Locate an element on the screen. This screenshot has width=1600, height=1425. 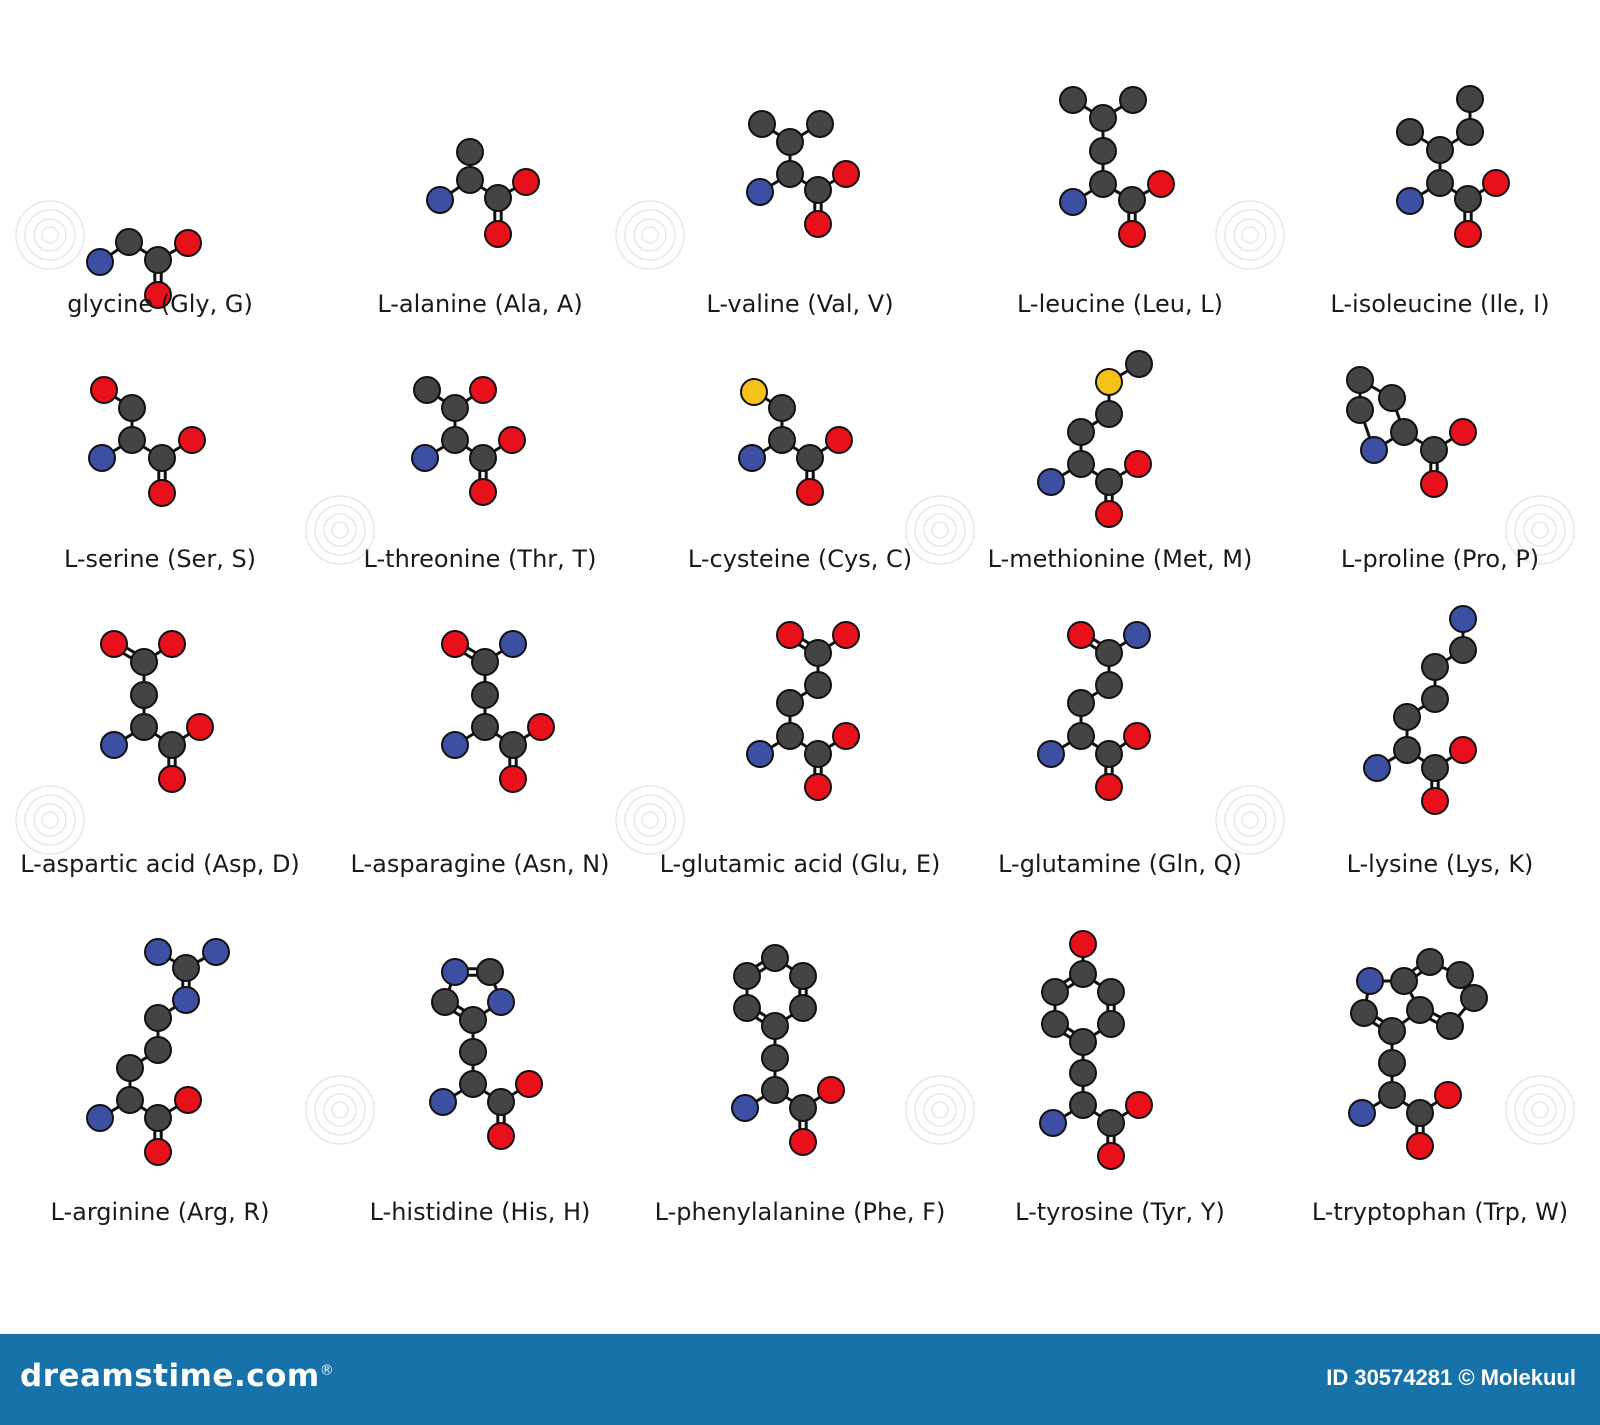
molecule-structure-his is located at coordinates (486, 1054).